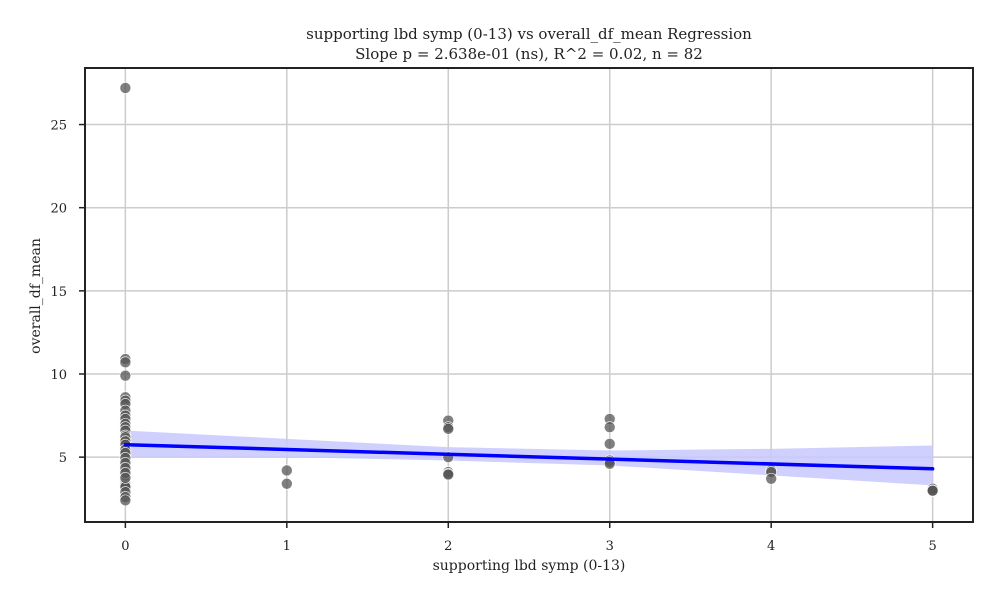 This screenshot has width=1000, height=600. What do you see at coordinates (610, 546) in the screenshot?
I see `x-tick-label: 3` at bounding box center [610, 546].